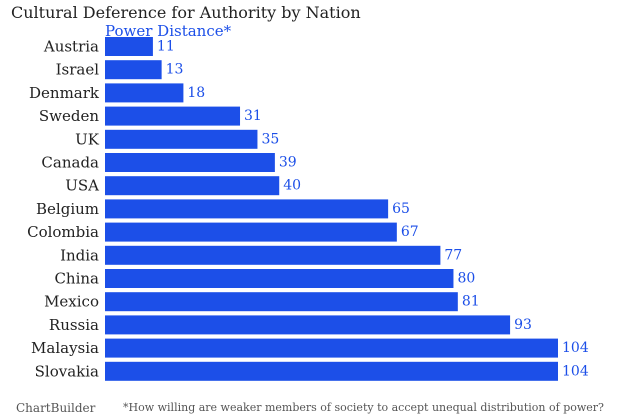 The height and width of the screenshot is (420, 620). Describe the element at coordinates (166, 47) in the screenshot. I see `value-label-austria: 11` at that location.